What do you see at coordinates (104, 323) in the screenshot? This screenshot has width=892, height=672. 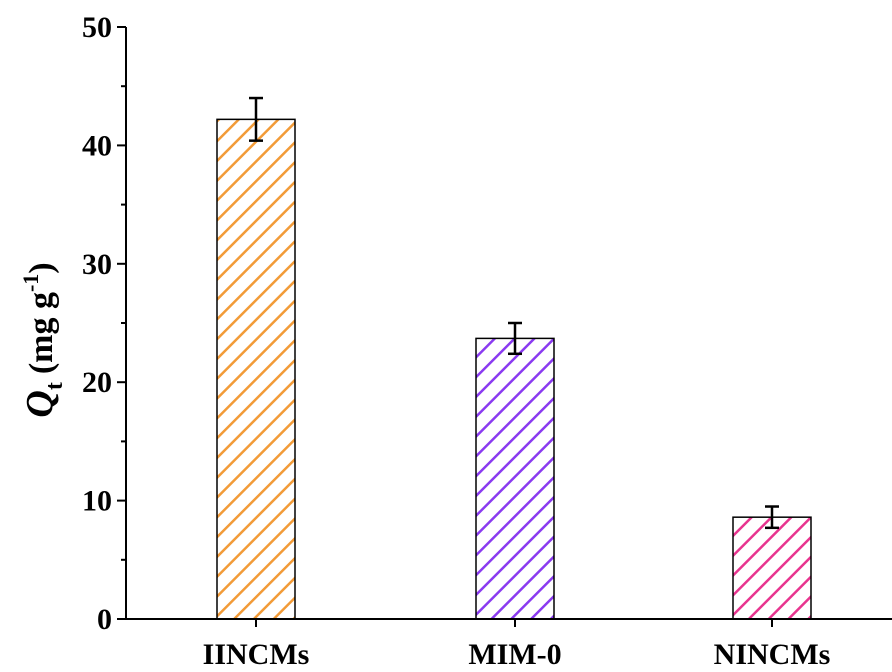 I see `y-axis-ticks: 0 10 20 30 40 50` at bounding box center [104, 323].